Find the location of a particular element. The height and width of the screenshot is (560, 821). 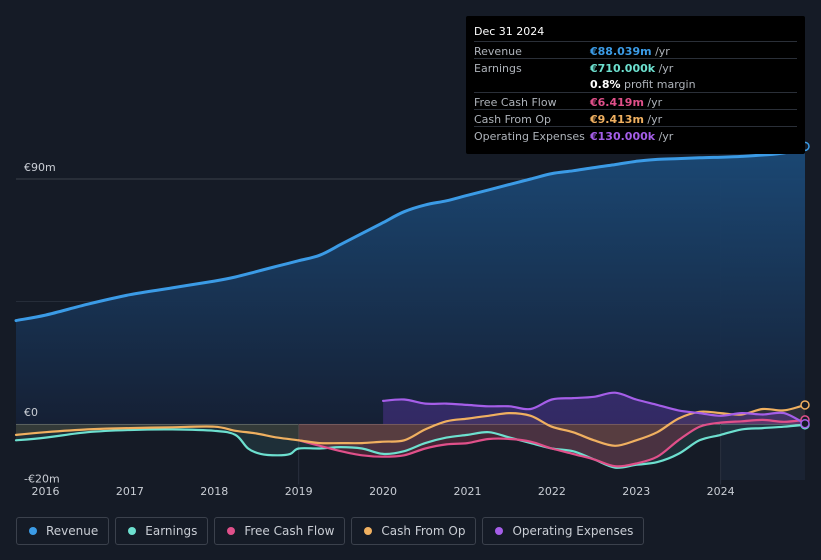

legend-label: Revenue is located at coordinates (72, 531).